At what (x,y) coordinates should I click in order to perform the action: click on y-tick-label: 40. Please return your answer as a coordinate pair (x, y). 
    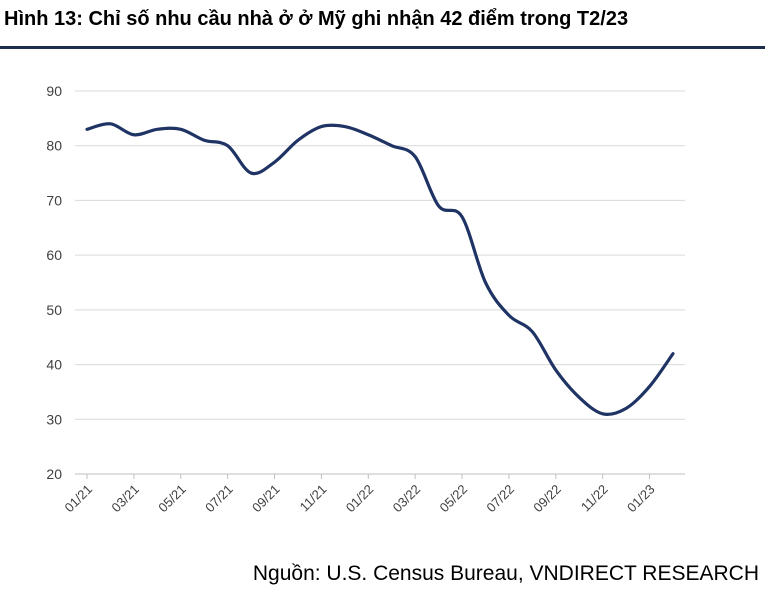
    Looking at the image, I should click on (54, 365).